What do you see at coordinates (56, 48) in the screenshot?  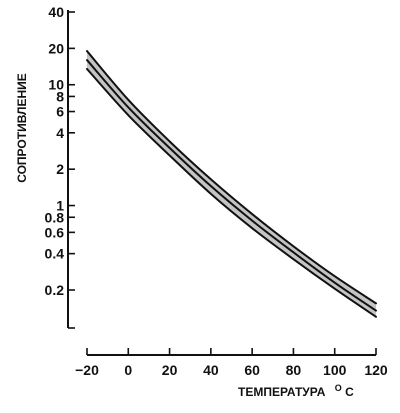 I see `y-tick-label: 20` at bounding box center [56, 48].